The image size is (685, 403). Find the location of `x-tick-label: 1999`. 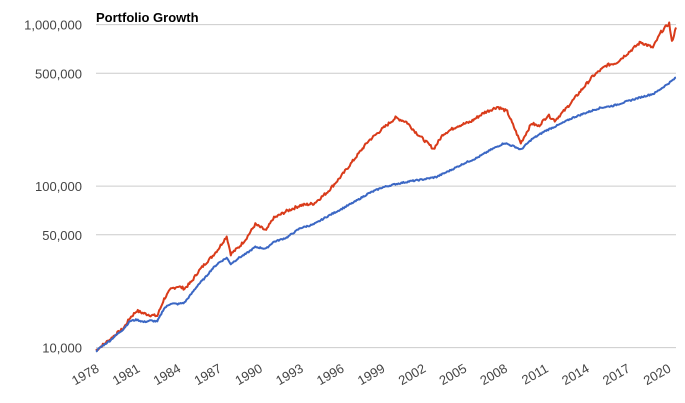

x-tick-label: 1999 is located at coordinates (371, 374).